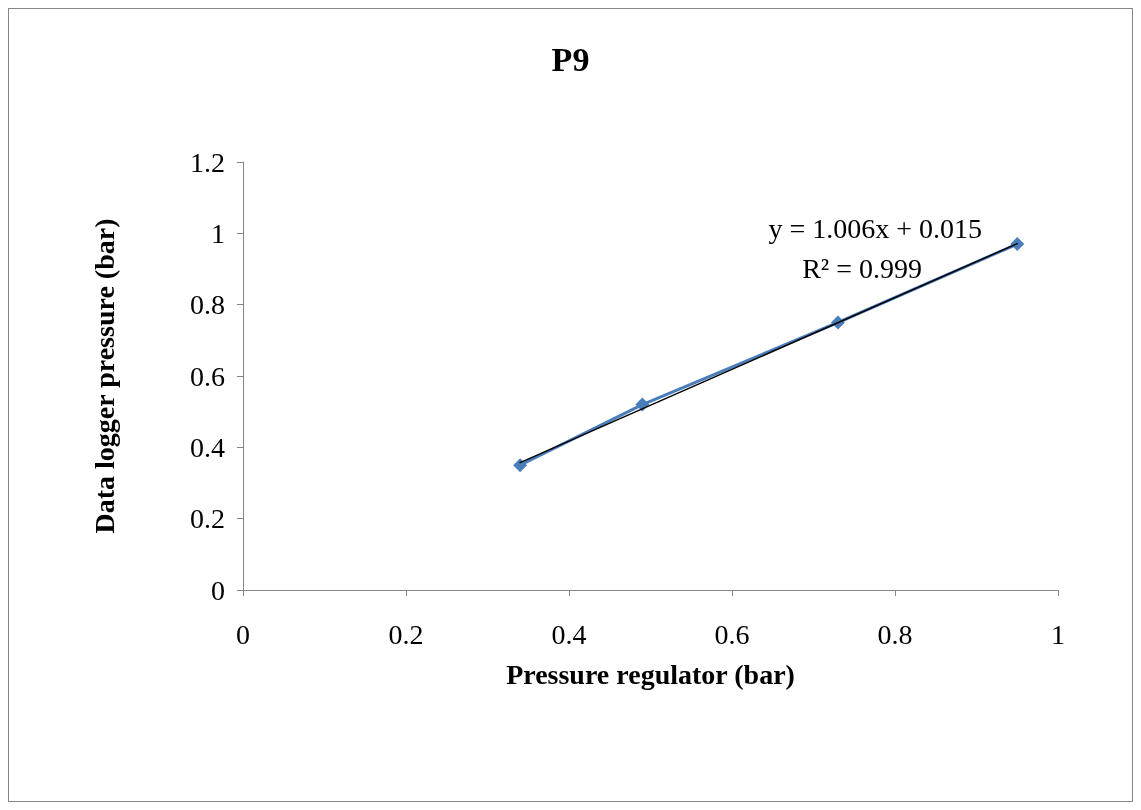 The image size is (1141, 810). What do you see at coordinates (207, 376) in the screenshot?
I see `y-tick-label: 0.6` at bounding box center [207, 376].